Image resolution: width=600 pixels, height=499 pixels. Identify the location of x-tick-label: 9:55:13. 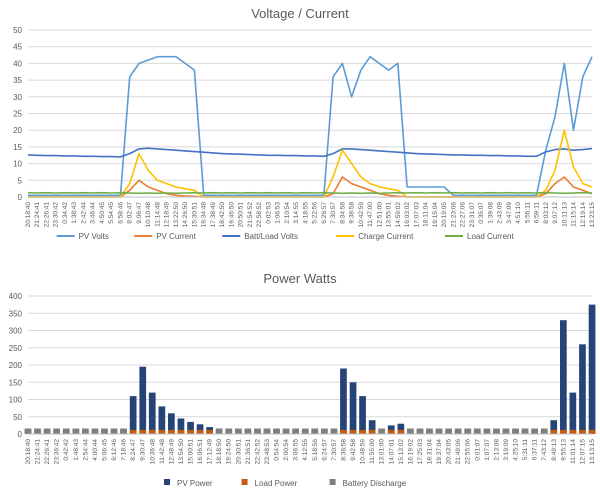
(563, 450).